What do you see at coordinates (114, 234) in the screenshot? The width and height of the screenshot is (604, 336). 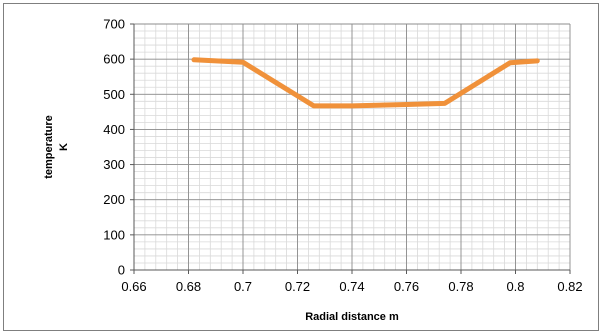 I see `y-tick-label: 100` at bounding box center [114, 234].